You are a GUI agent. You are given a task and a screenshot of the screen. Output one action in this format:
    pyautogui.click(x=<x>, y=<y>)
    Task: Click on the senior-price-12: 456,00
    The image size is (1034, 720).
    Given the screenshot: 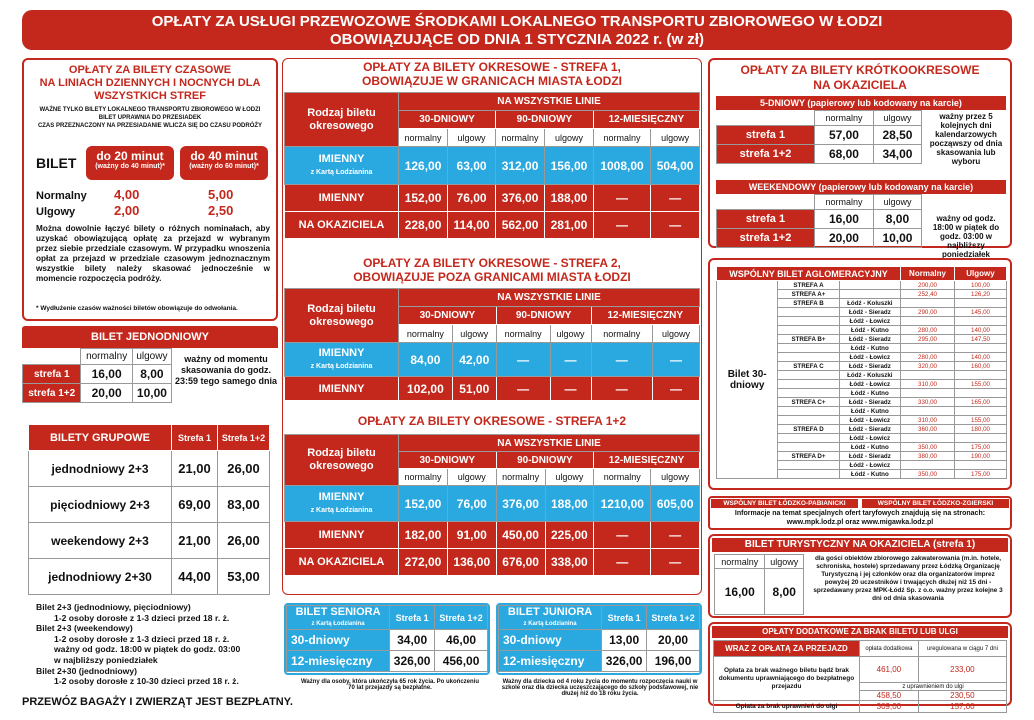 What is the action you would take?
    pyautogui.click(x=461, y=661)
    